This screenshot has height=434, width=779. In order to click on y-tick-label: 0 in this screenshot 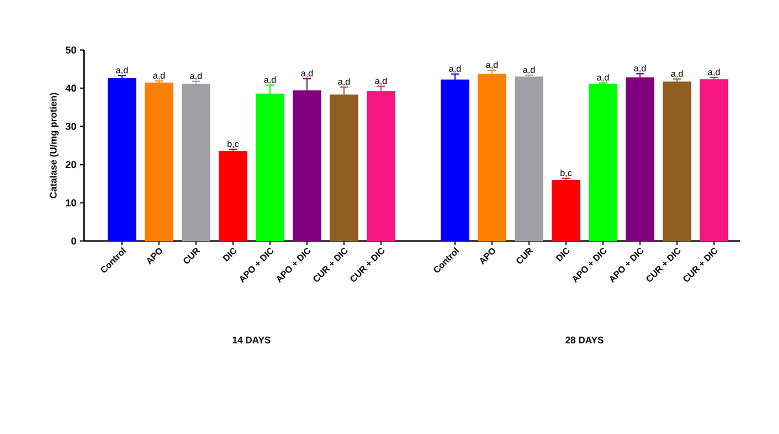, I will do `click(73, 241)`.